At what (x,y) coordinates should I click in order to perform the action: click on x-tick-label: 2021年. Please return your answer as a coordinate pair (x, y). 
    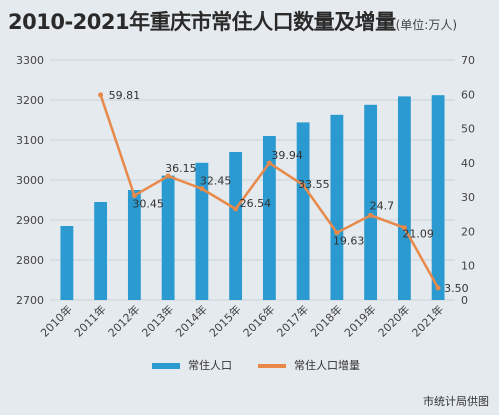
    Looking at the image, I should click on (427, 320).